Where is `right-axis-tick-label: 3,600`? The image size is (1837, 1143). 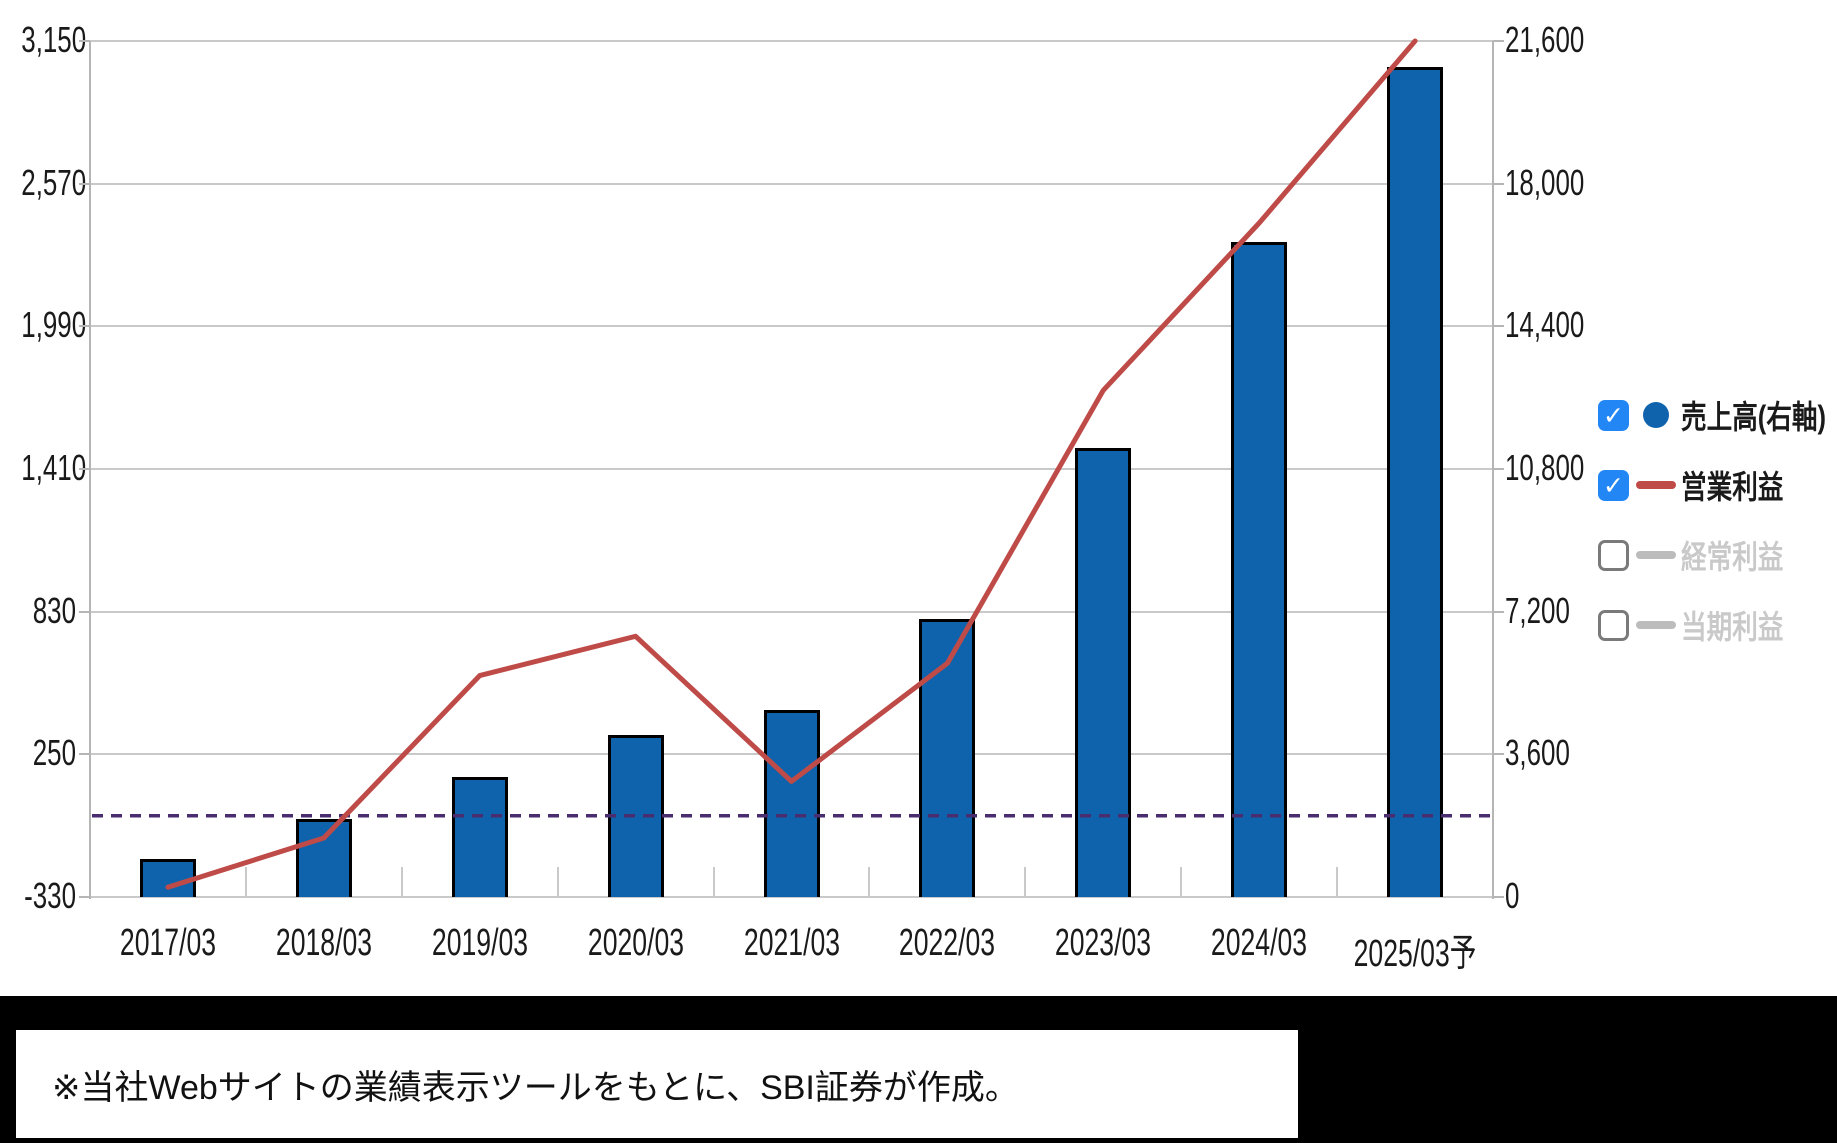
right-axis-tick-label: 3,600 is located at coordinates (1537, 753).